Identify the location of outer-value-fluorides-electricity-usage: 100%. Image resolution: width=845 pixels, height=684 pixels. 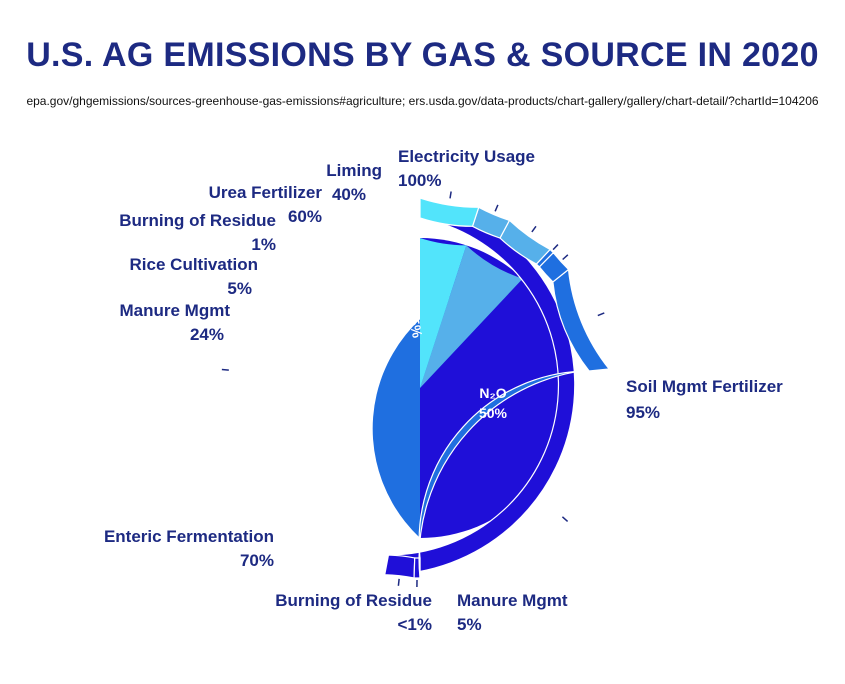
(419, 180).